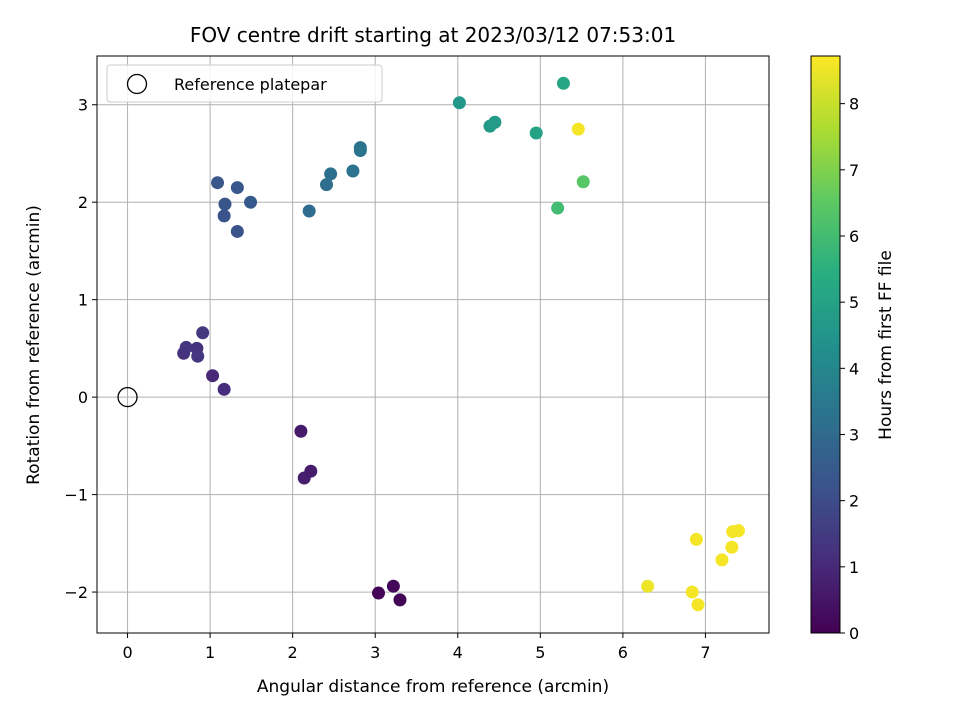 Image resolution: width=960 pixels, height=725 pixels. What do you see at coordinates (825, 344) in the screenshot?
I see `colorbar` at bounding box center [825, 344].